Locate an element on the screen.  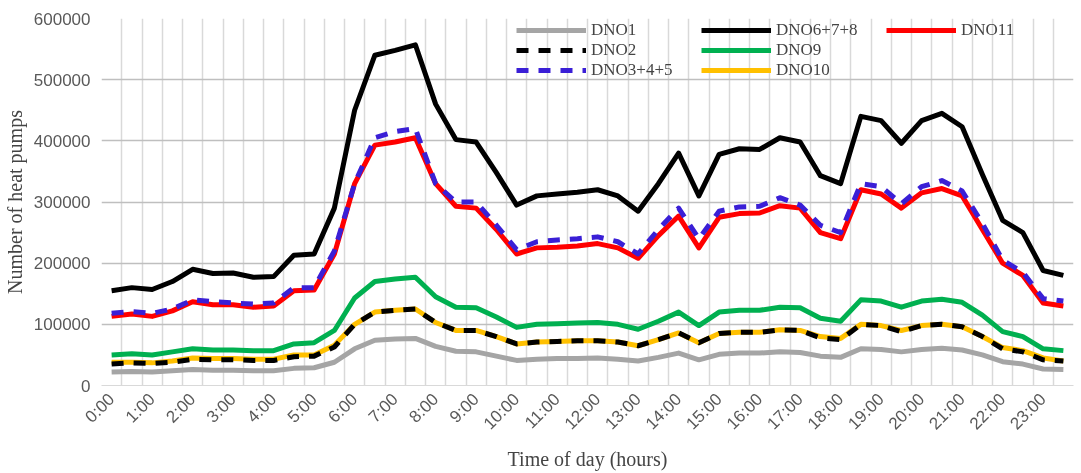
x-tick-label: 7:00 is located at coordinates (383, 408).